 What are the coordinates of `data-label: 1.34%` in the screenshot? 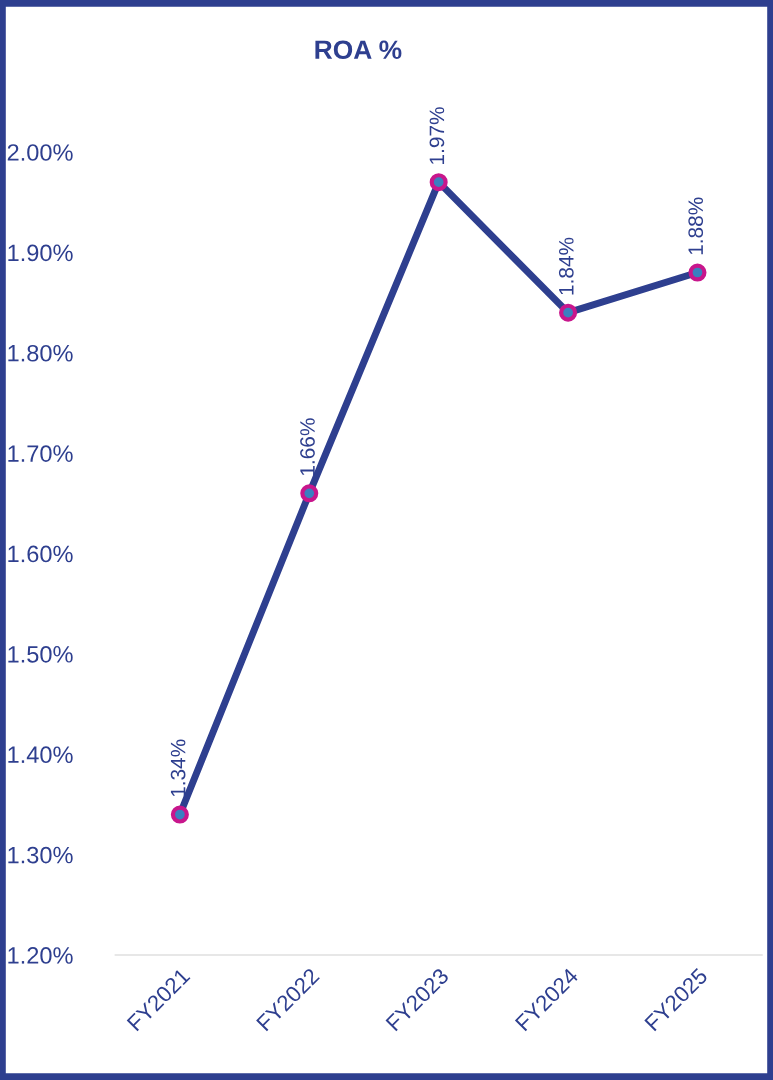 It's located at (178, 768).